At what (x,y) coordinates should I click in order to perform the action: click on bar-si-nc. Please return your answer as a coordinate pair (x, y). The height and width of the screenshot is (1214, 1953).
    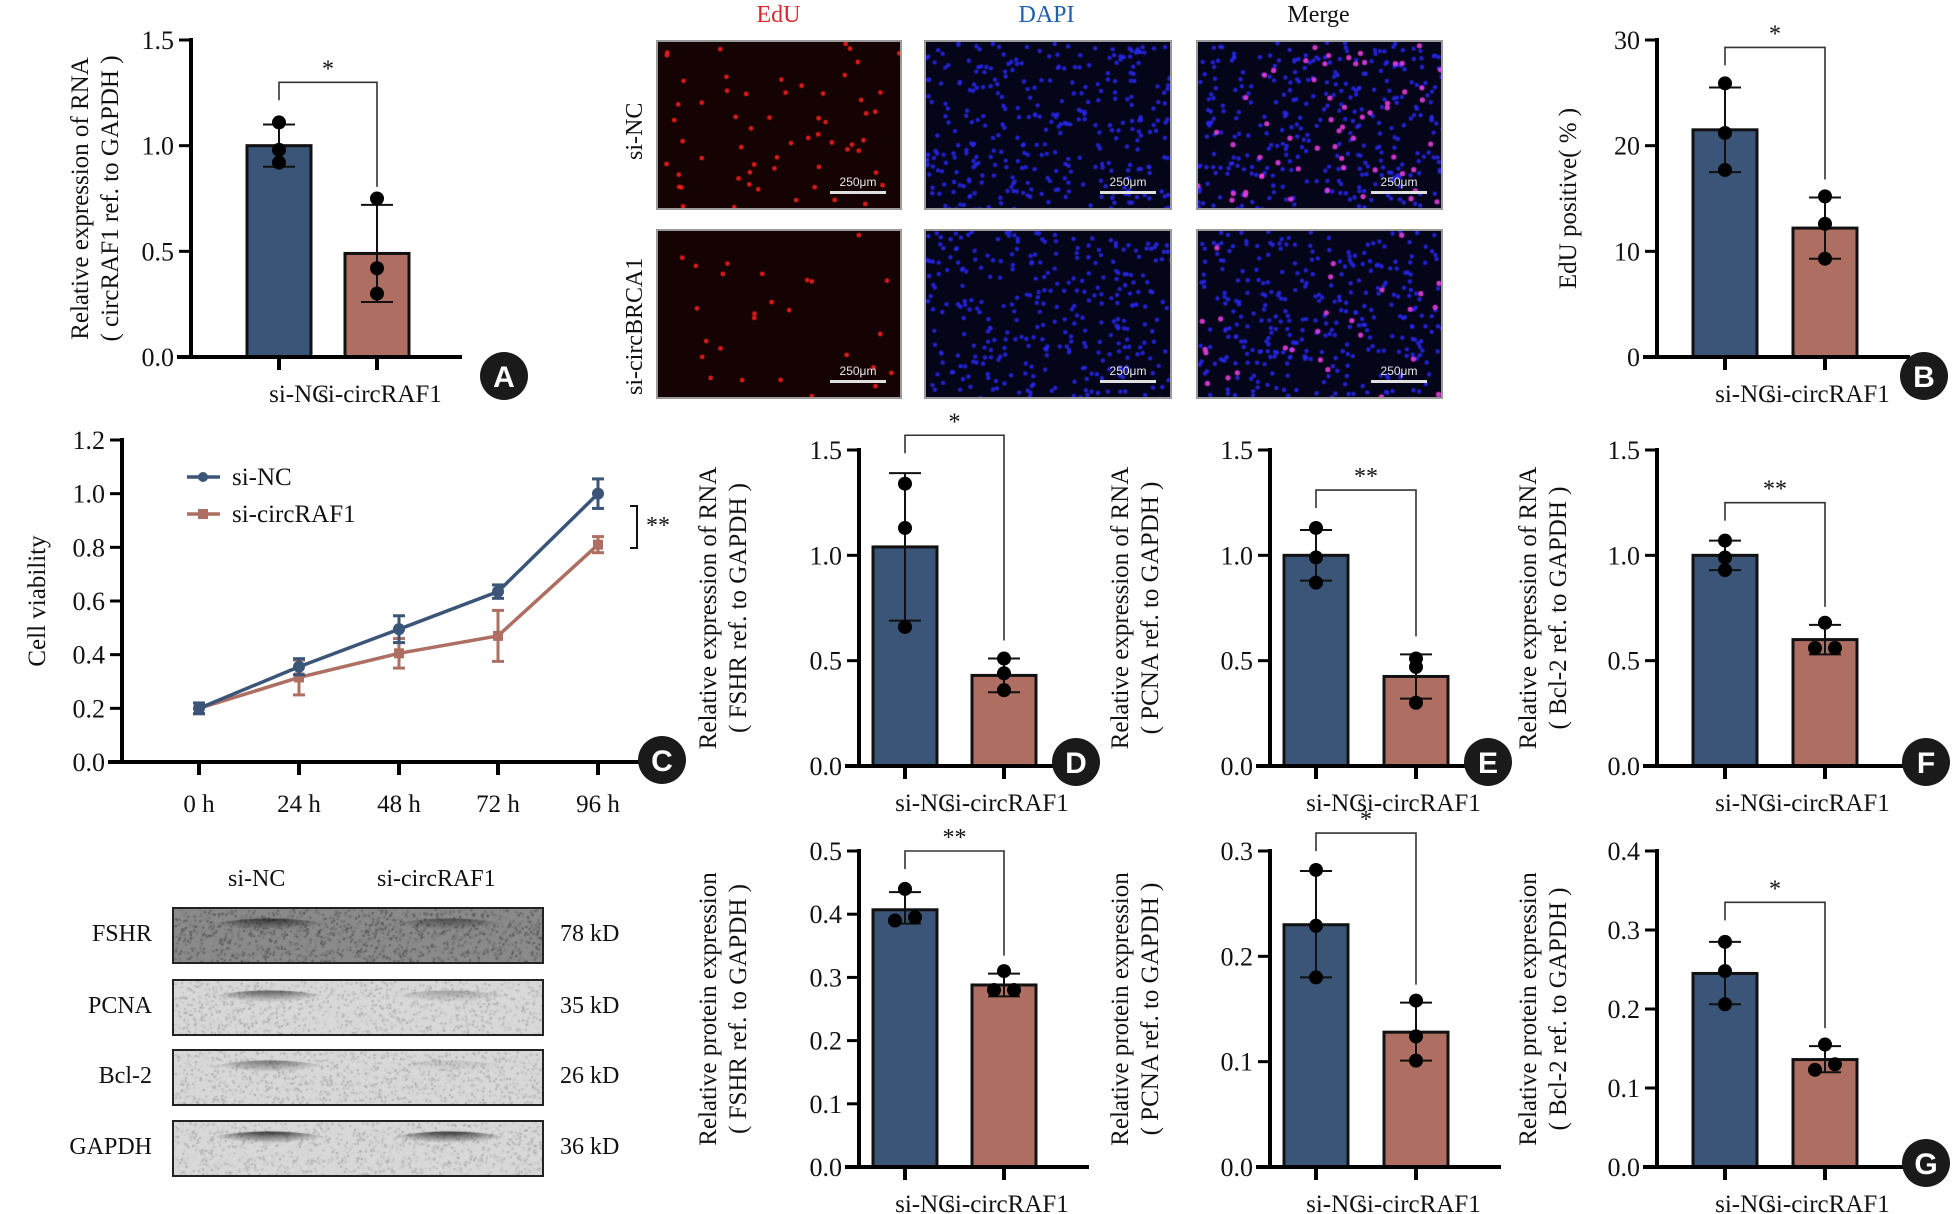
    Looking at the image, I should click on (279, 251).